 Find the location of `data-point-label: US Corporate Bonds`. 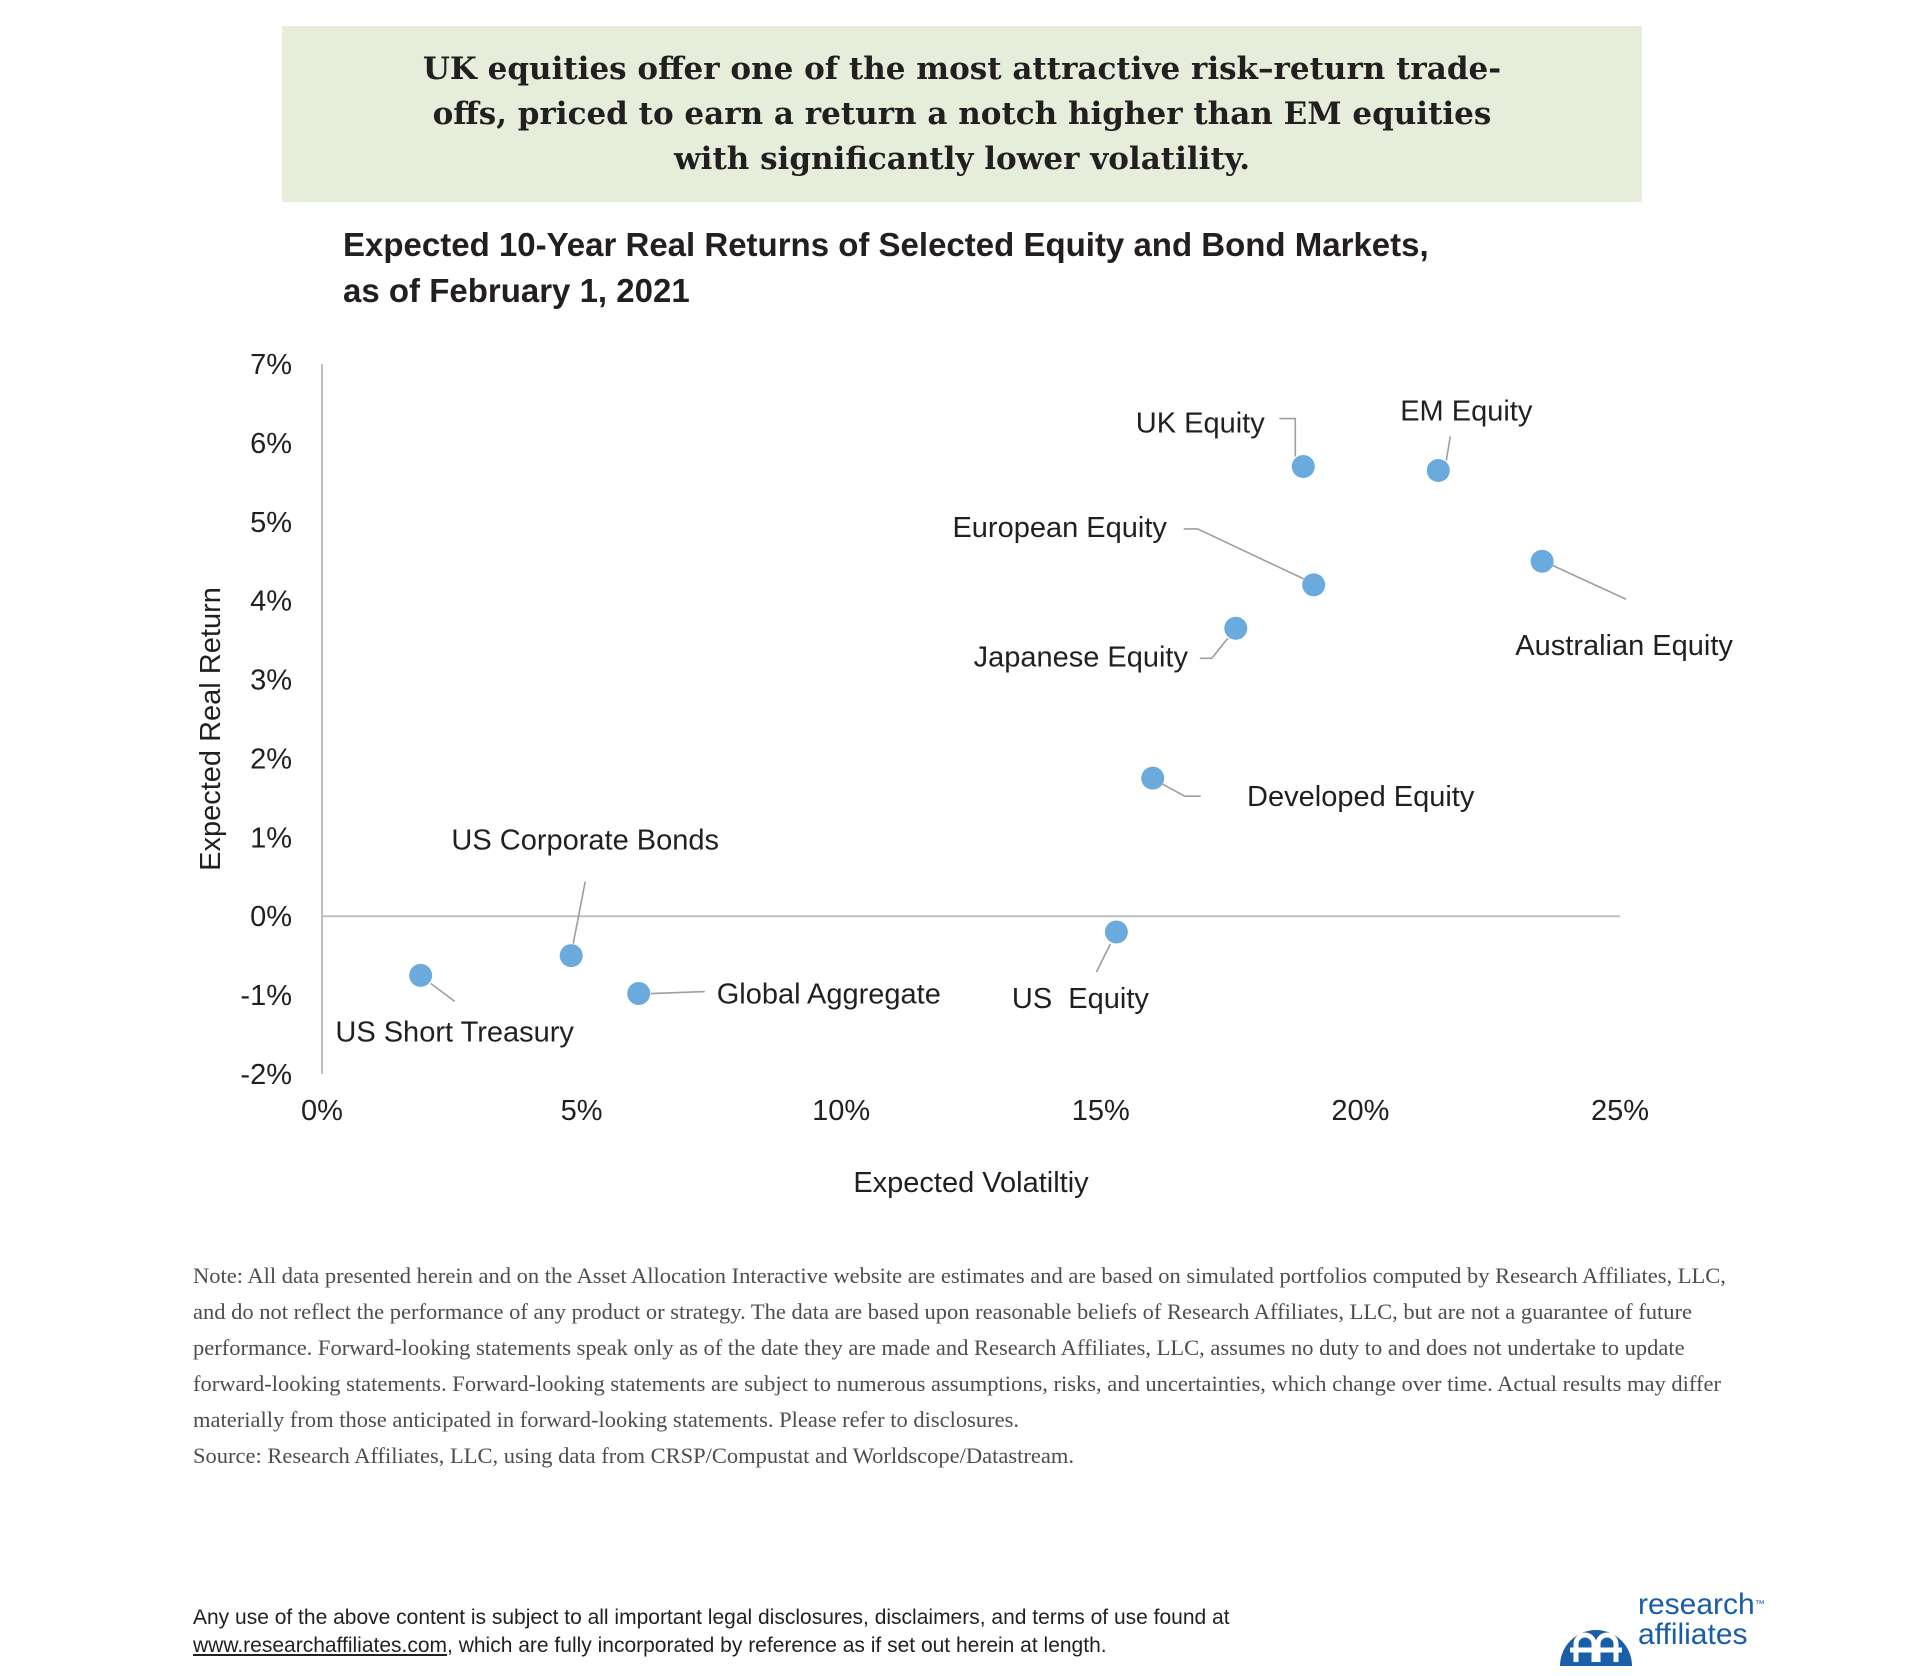

data-point-label: US Corporate Bonds is located at coordinates (585, 841).